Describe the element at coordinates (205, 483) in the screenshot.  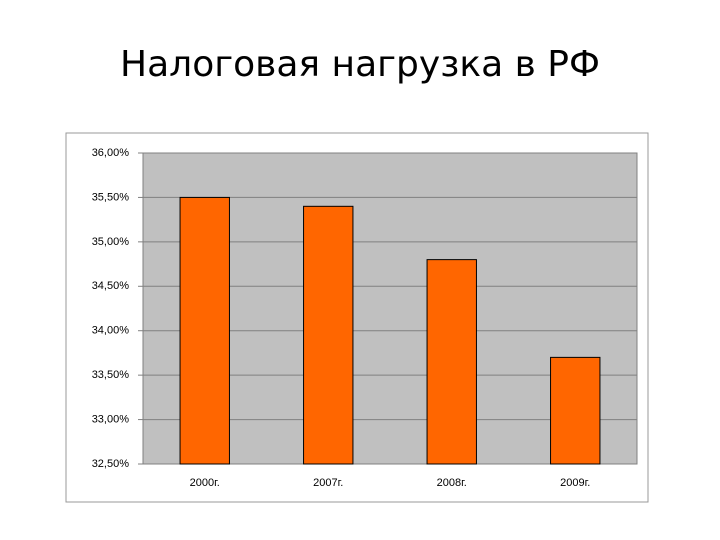
I see `x-tick-label: 2000г.` at that location.